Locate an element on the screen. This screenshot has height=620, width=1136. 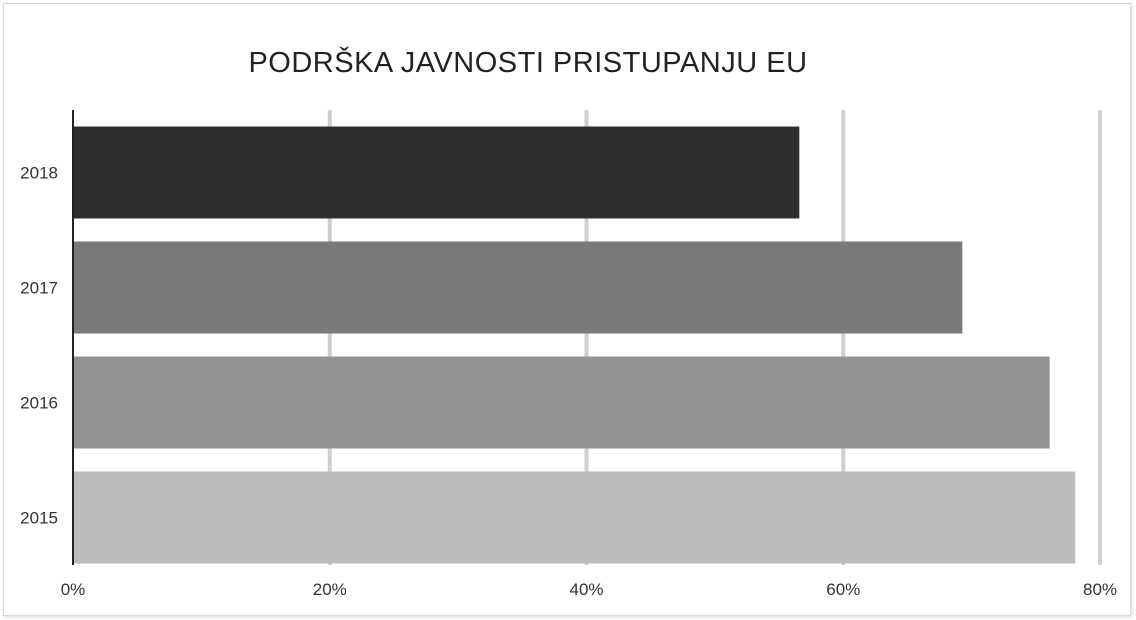
chart-title: PODRŠKA JAVNOSTI PRISTUPANJU EU is located at coordinates (527, 62).